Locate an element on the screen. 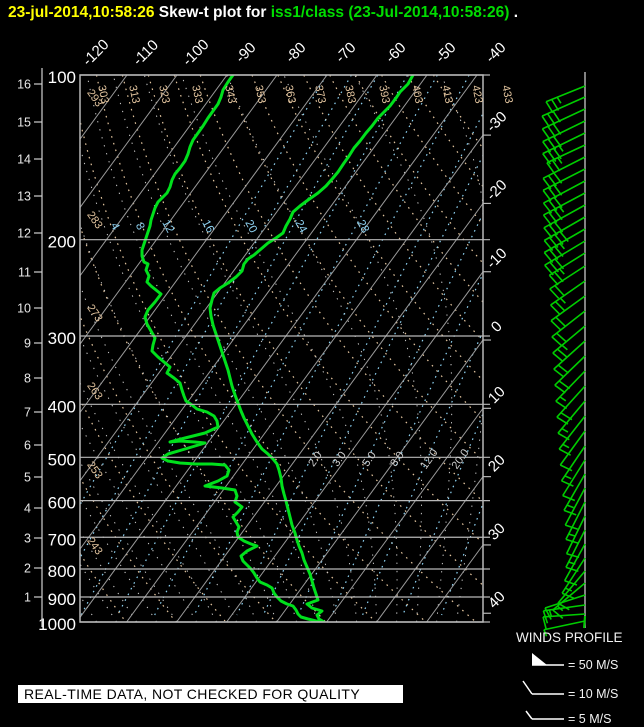 The width and height of the screenshot is (644, 727). top-temperature-label: -80 is located at coordinates (295, 52).